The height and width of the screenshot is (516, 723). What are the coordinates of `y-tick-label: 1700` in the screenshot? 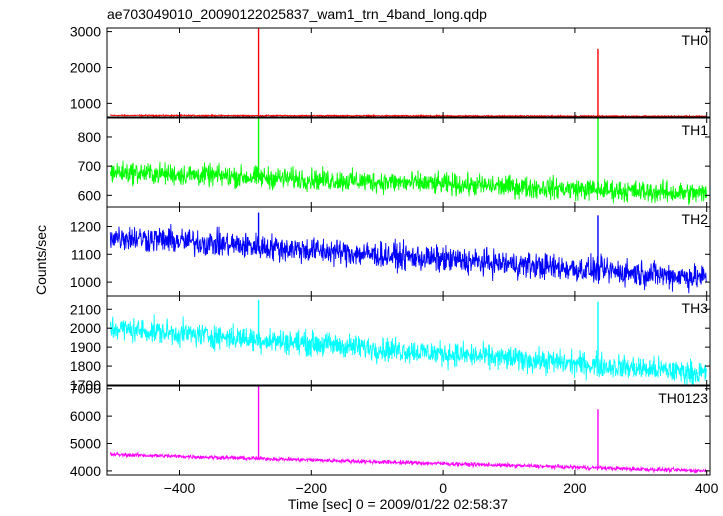 It's located at (85, 385).